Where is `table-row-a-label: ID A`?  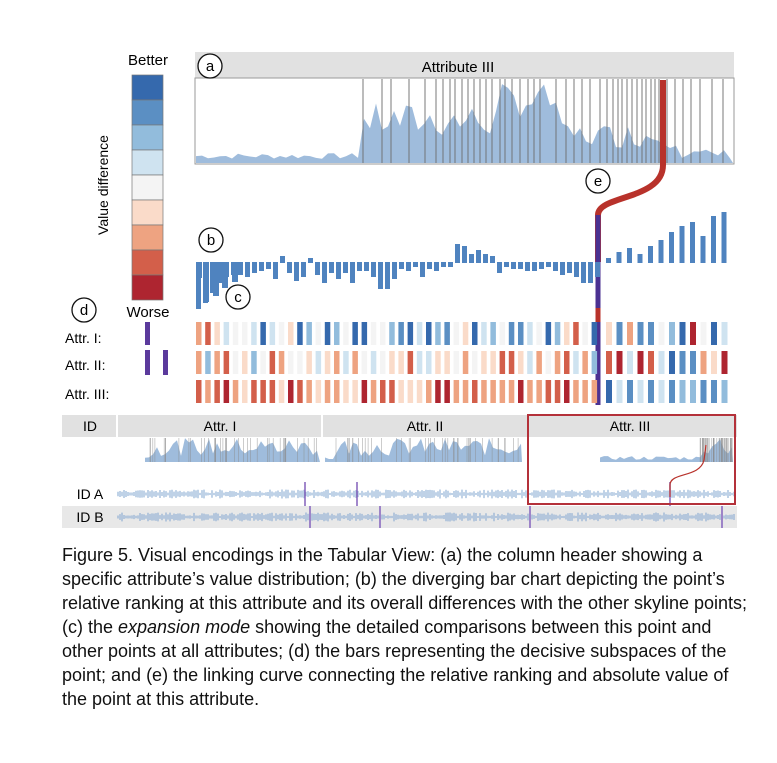 table-row-a-label: ID A is located at coordinates (90, 494).